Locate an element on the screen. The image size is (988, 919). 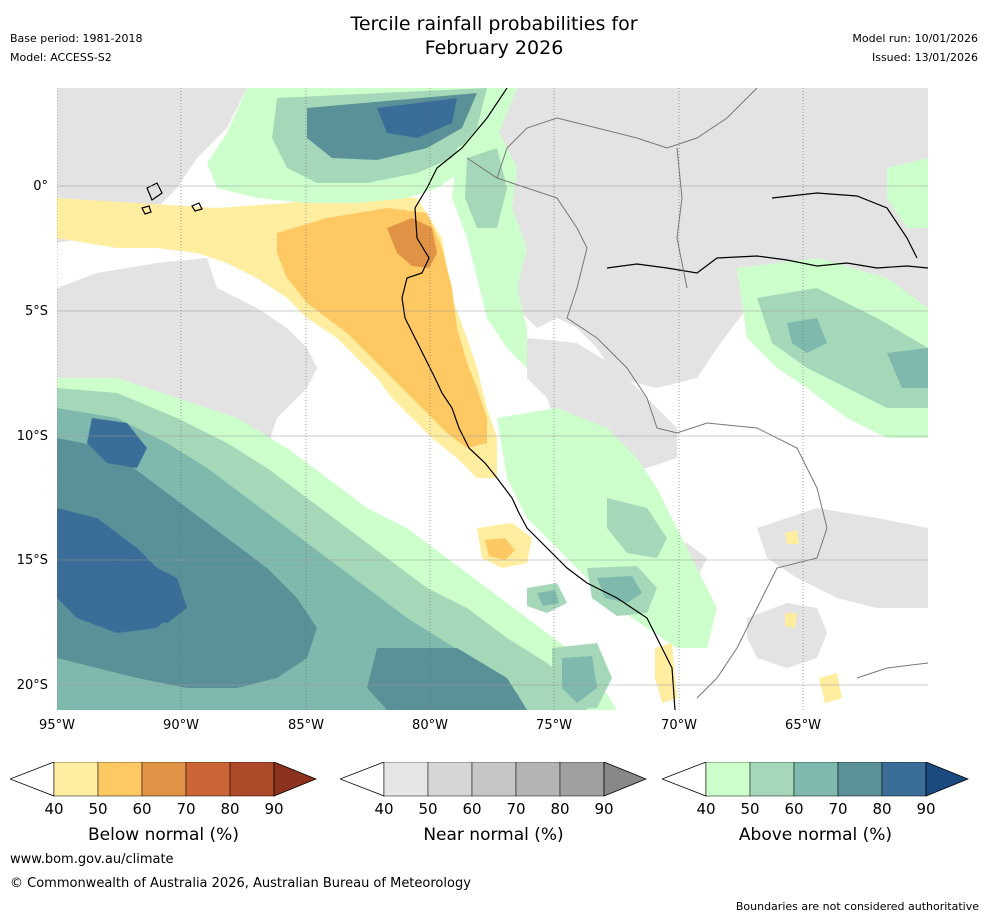
cb0-tick-90: 90 is located at coordinates (274, 809).